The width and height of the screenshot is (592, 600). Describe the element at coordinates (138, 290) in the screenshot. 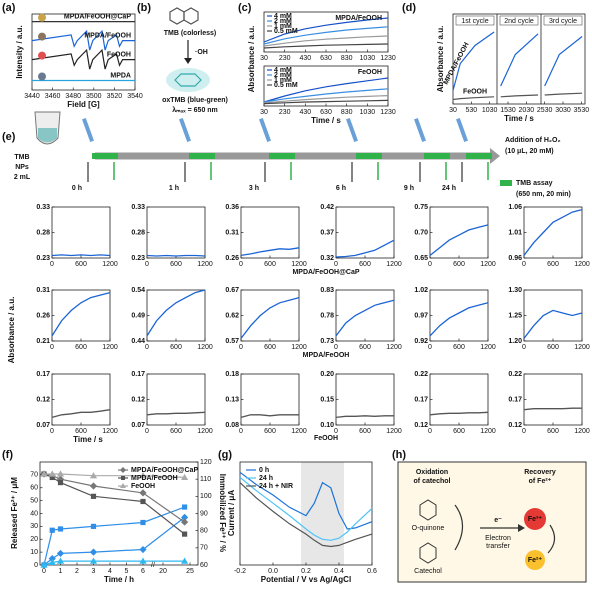

I see `y-tick-label: 0.54` at that location.